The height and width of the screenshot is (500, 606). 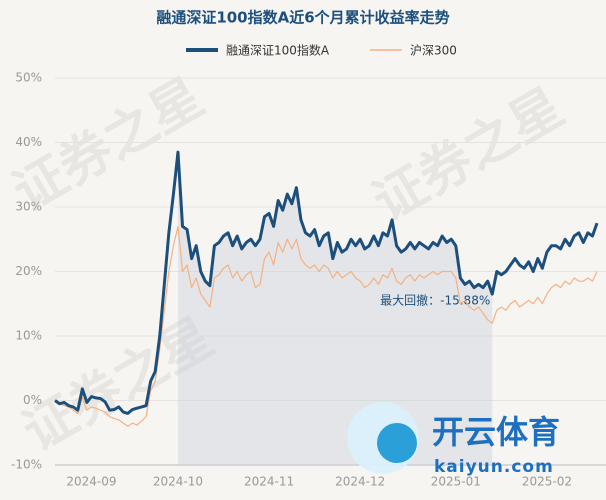 I want to click on x-tick-label: 2025-01, so click(x=456, y=482).